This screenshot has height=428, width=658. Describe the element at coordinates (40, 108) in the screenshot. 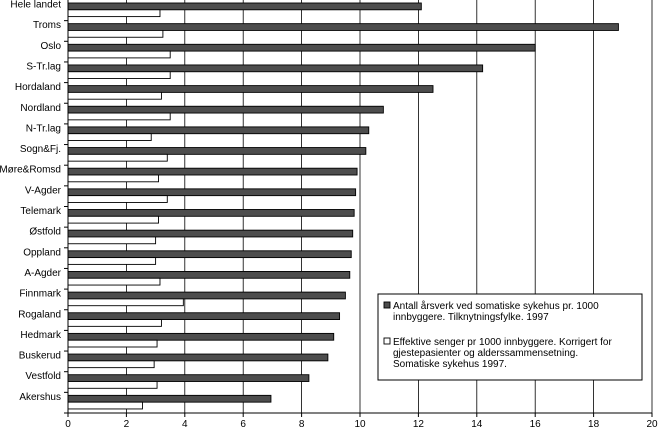

I see `category-label: Nordland` at that location.